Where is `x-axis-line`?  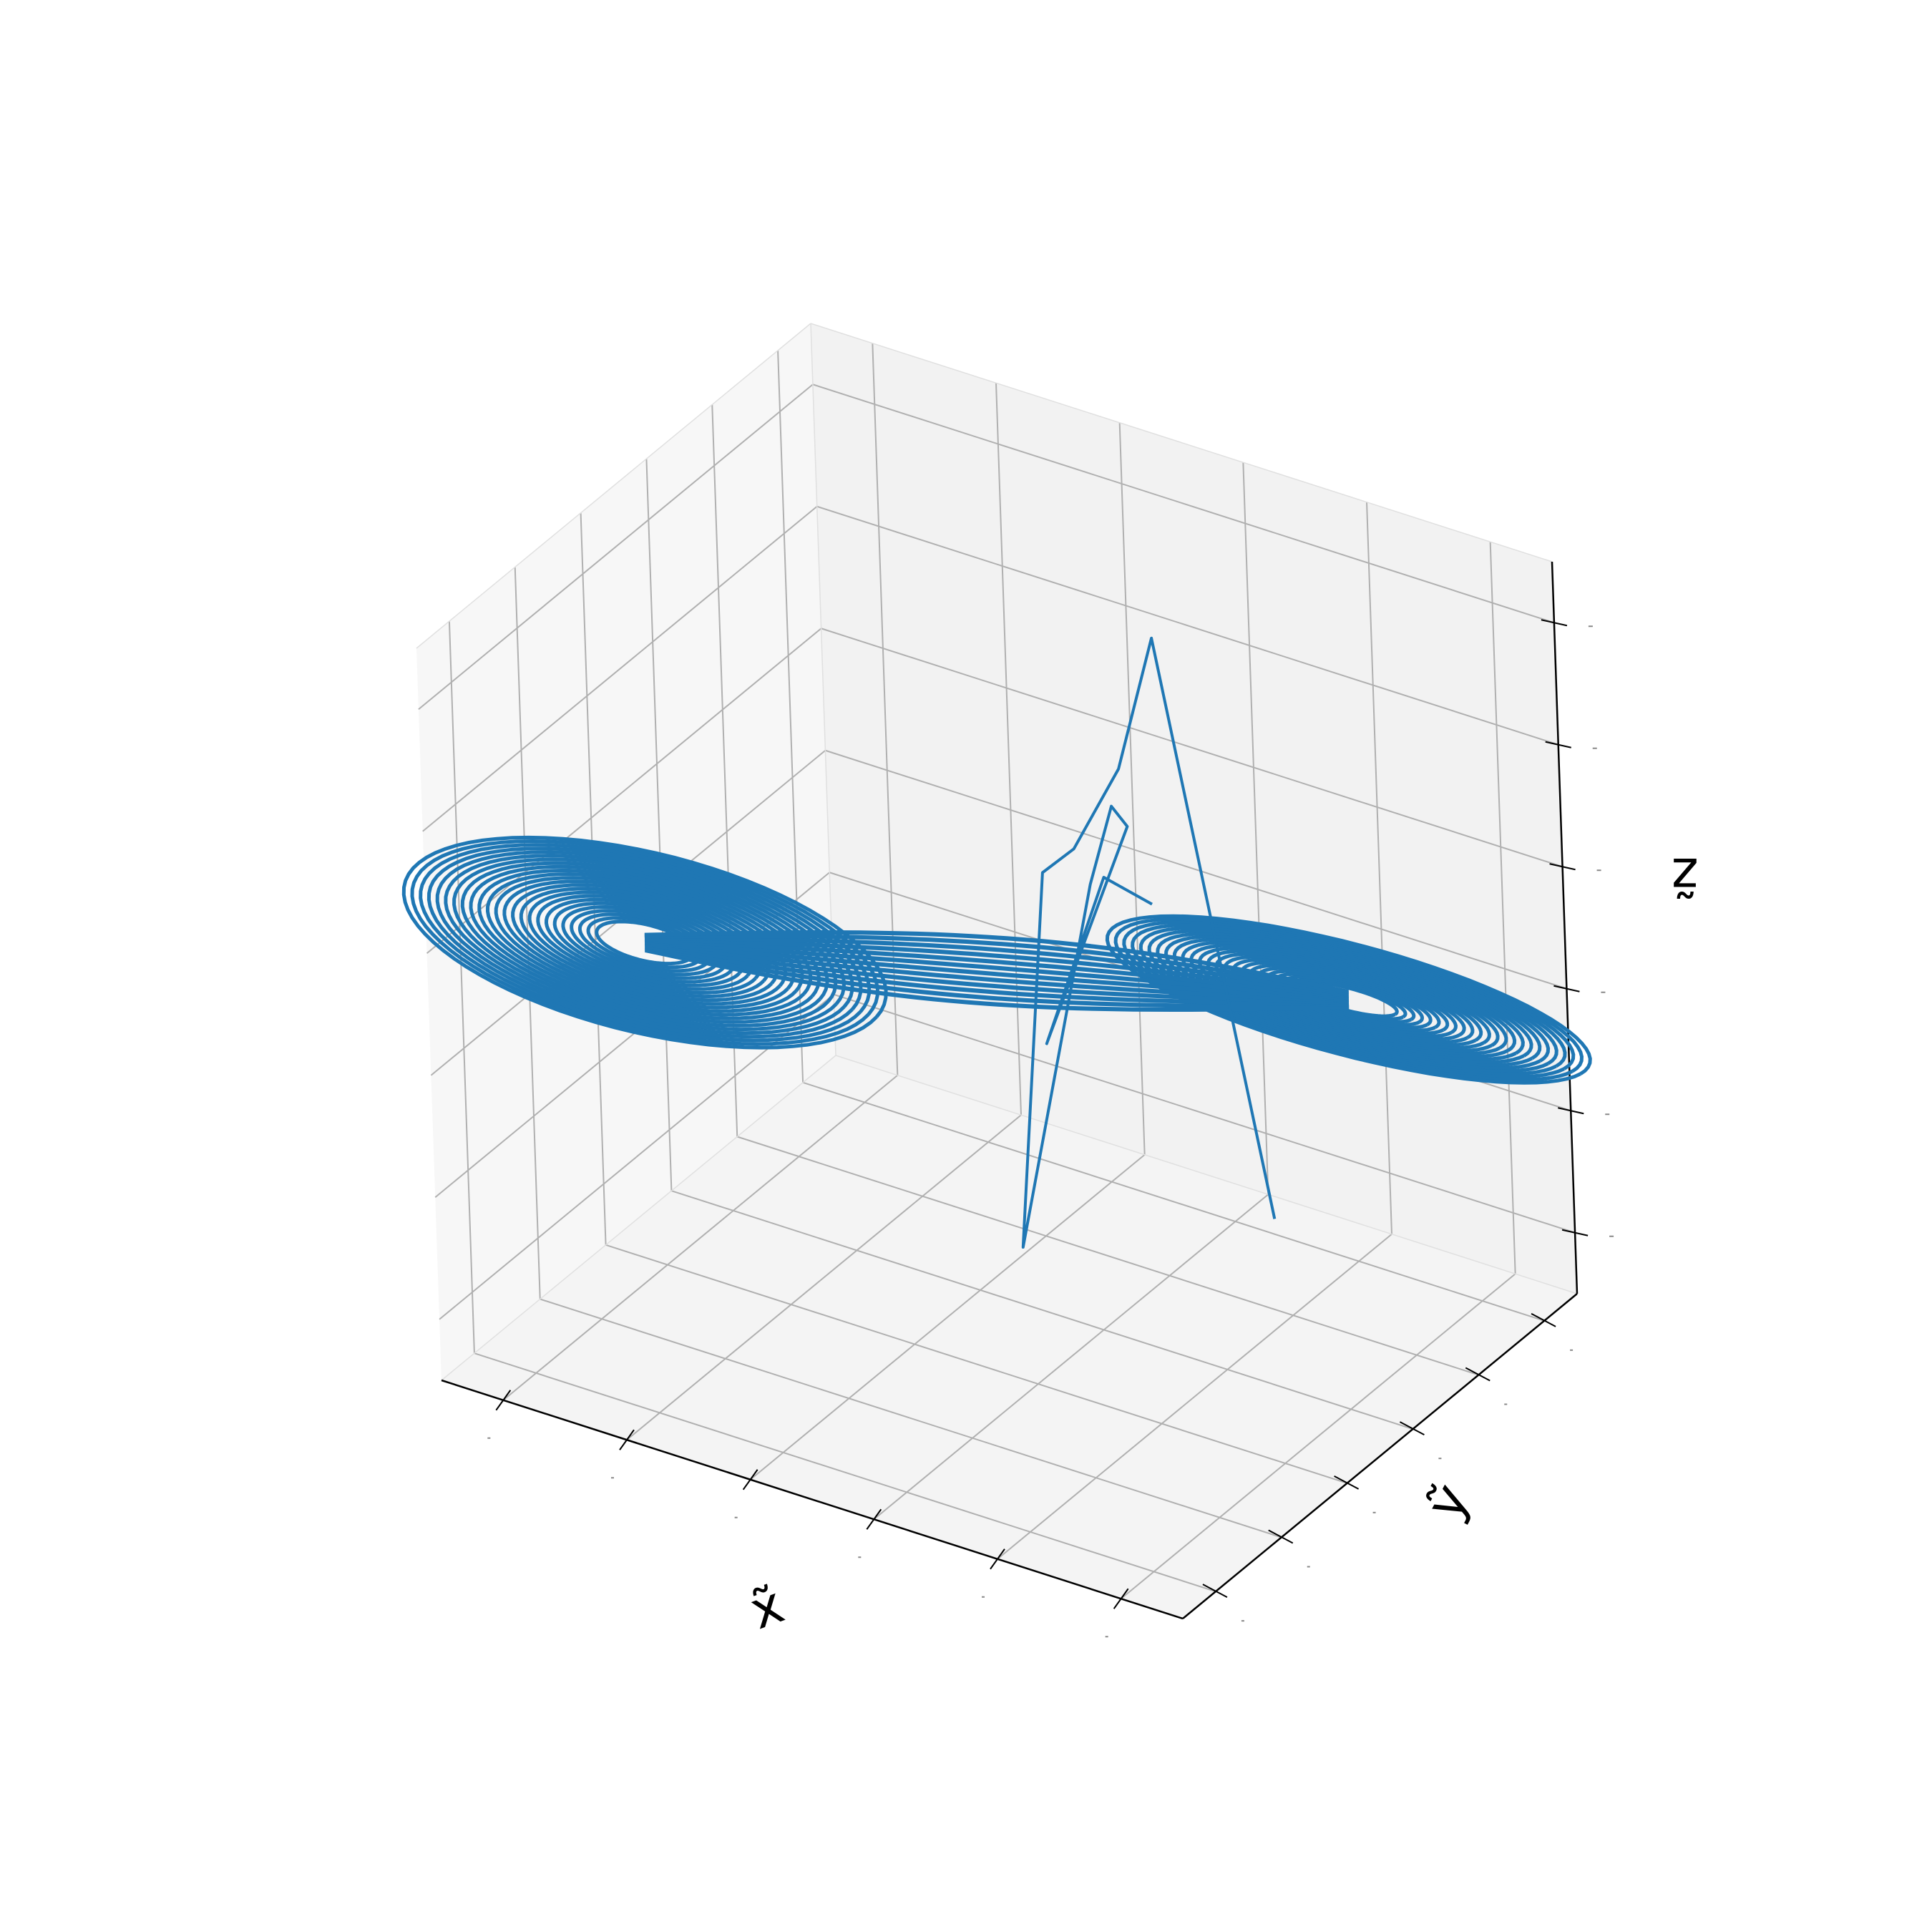
x-axis-line is located at coordinates (812, 1499).